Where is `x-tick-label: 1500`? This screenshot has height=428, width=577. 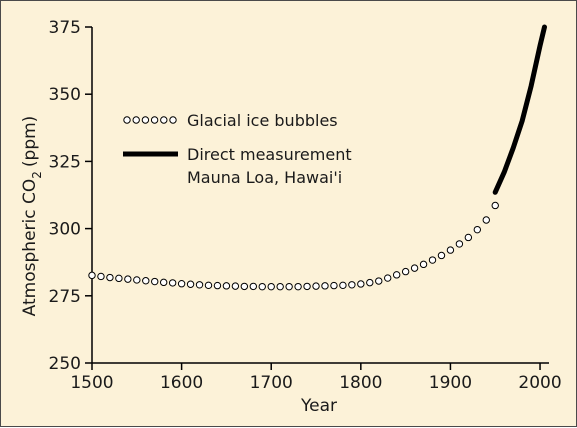 x-tick-label: 1500 is located at coordinates (91, 383).